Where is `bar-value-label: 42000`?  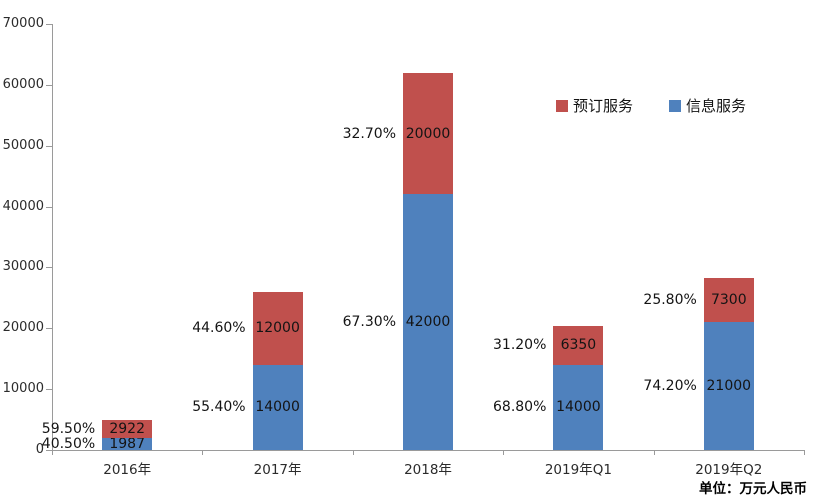
bar-value-label: 42000 is located at coordinates (428, 322).